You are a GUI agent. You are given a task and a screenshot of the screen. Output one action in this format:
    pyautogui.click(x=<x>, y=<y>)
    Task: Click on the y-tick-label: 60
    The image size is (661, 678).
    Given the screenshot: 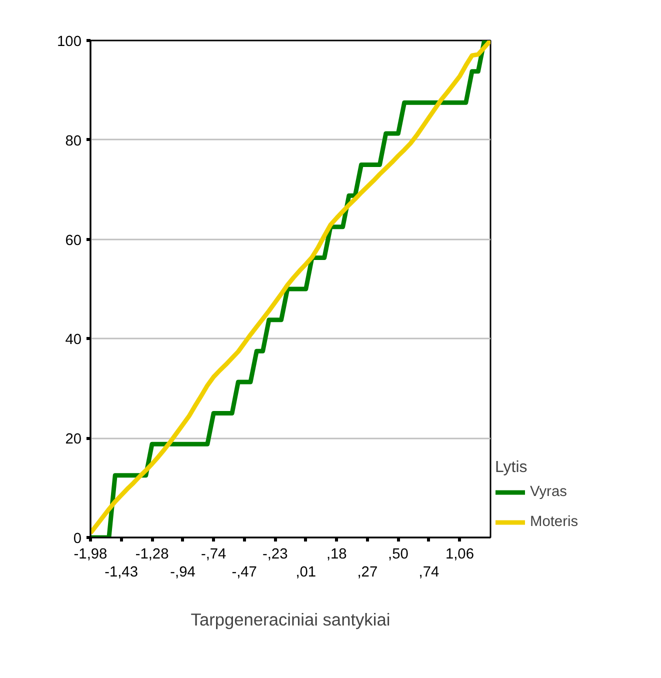 What is the action you would take?
    pyautogui.click(x=73, y=240)
    